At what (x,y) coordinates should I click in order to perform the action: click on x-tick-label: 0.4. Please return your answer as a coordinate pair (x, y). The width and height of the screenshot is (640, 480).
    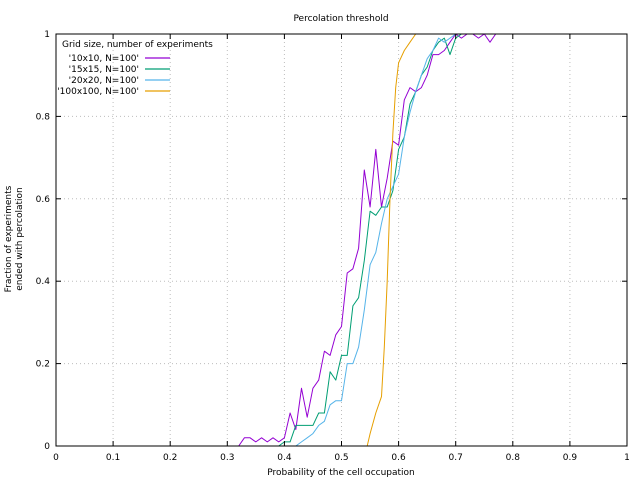
    Looking at the image, I should click on (284, 458).